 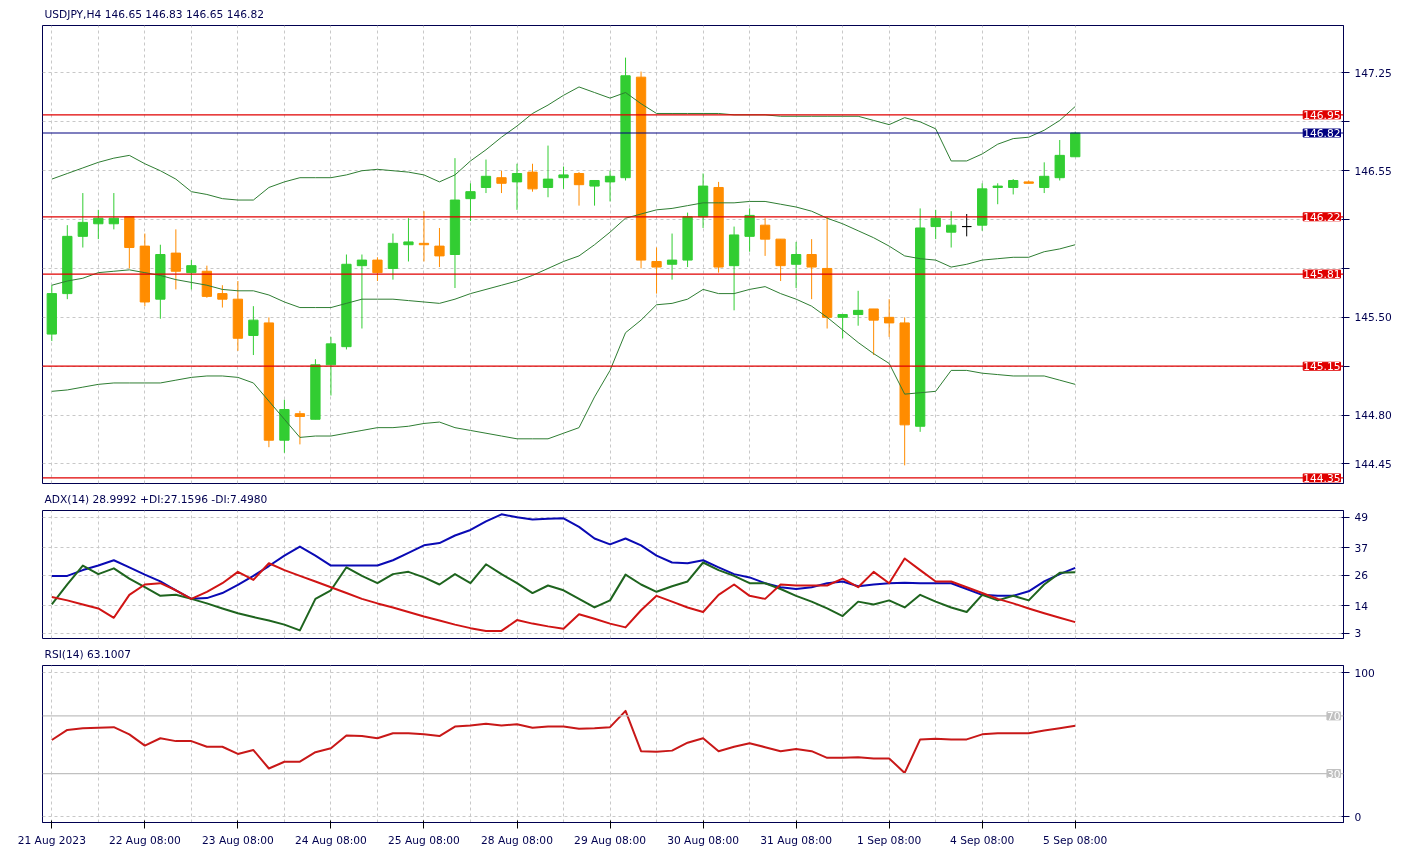 I want to click on x-tick-label: 5 Sep 08:00, so click(x=1075, y=840).